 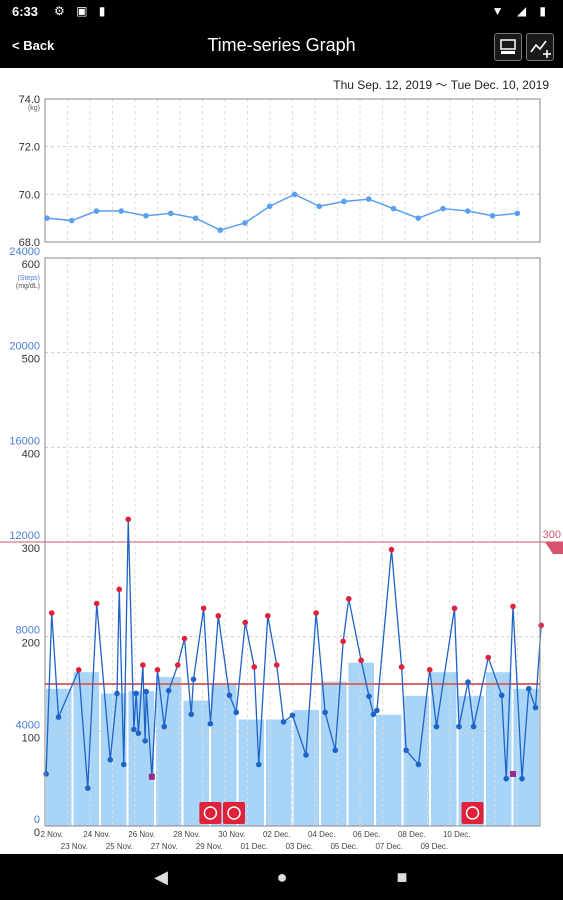 What do you see at coordinates (282, 212) in the screenshot?
I see `weight-series-line` at bounding box center [282, 212].